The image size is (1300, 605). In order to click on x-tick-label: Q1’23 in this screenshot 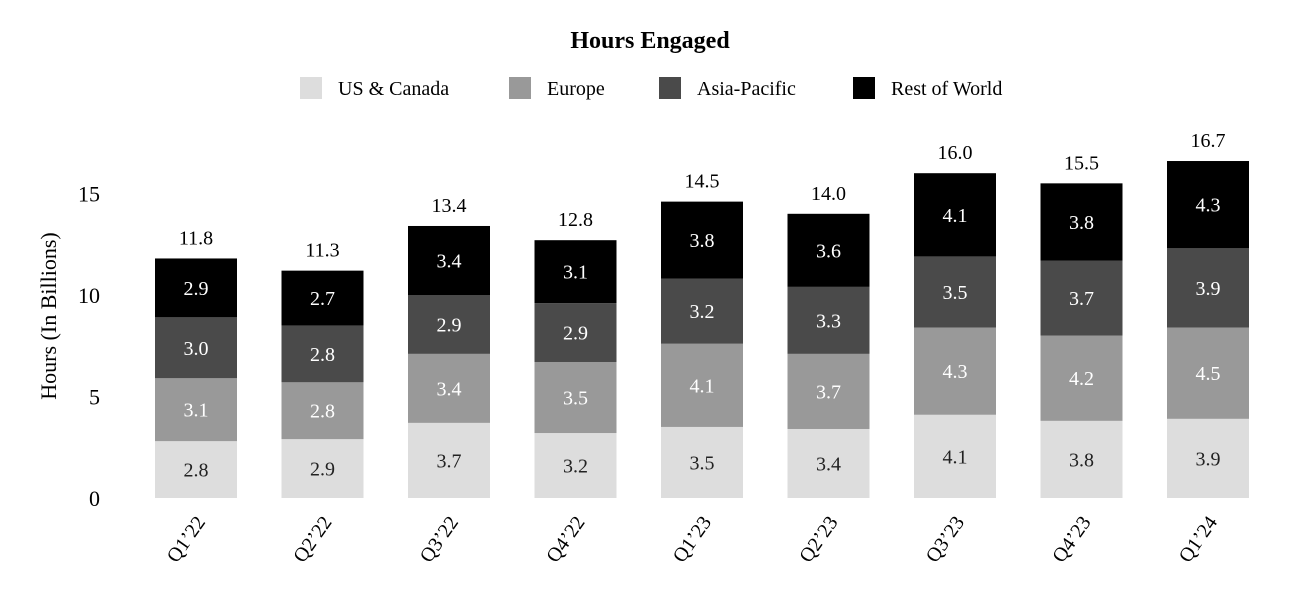, I will do `click(692, 539)`.